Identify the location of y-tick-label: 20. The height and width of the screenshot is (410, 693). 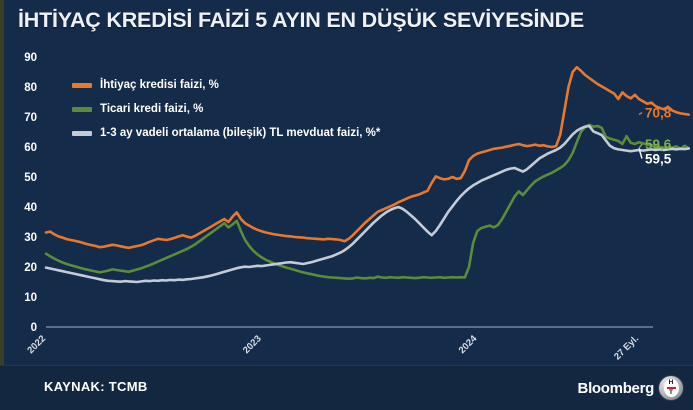
(30, 268).